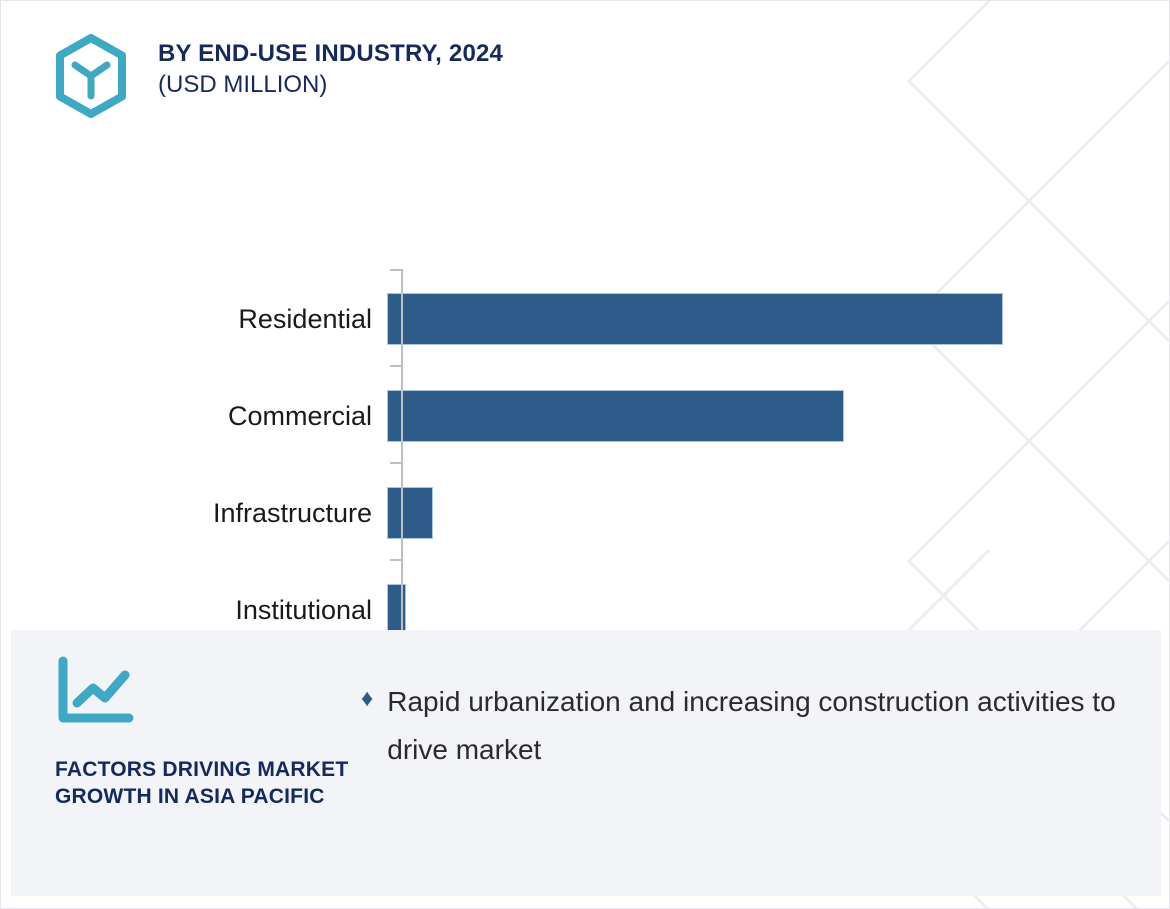 This screenshot has height=909, width=1170. I want to click on bar-row-infrastructure: Infrastructure, so click(585, 513).